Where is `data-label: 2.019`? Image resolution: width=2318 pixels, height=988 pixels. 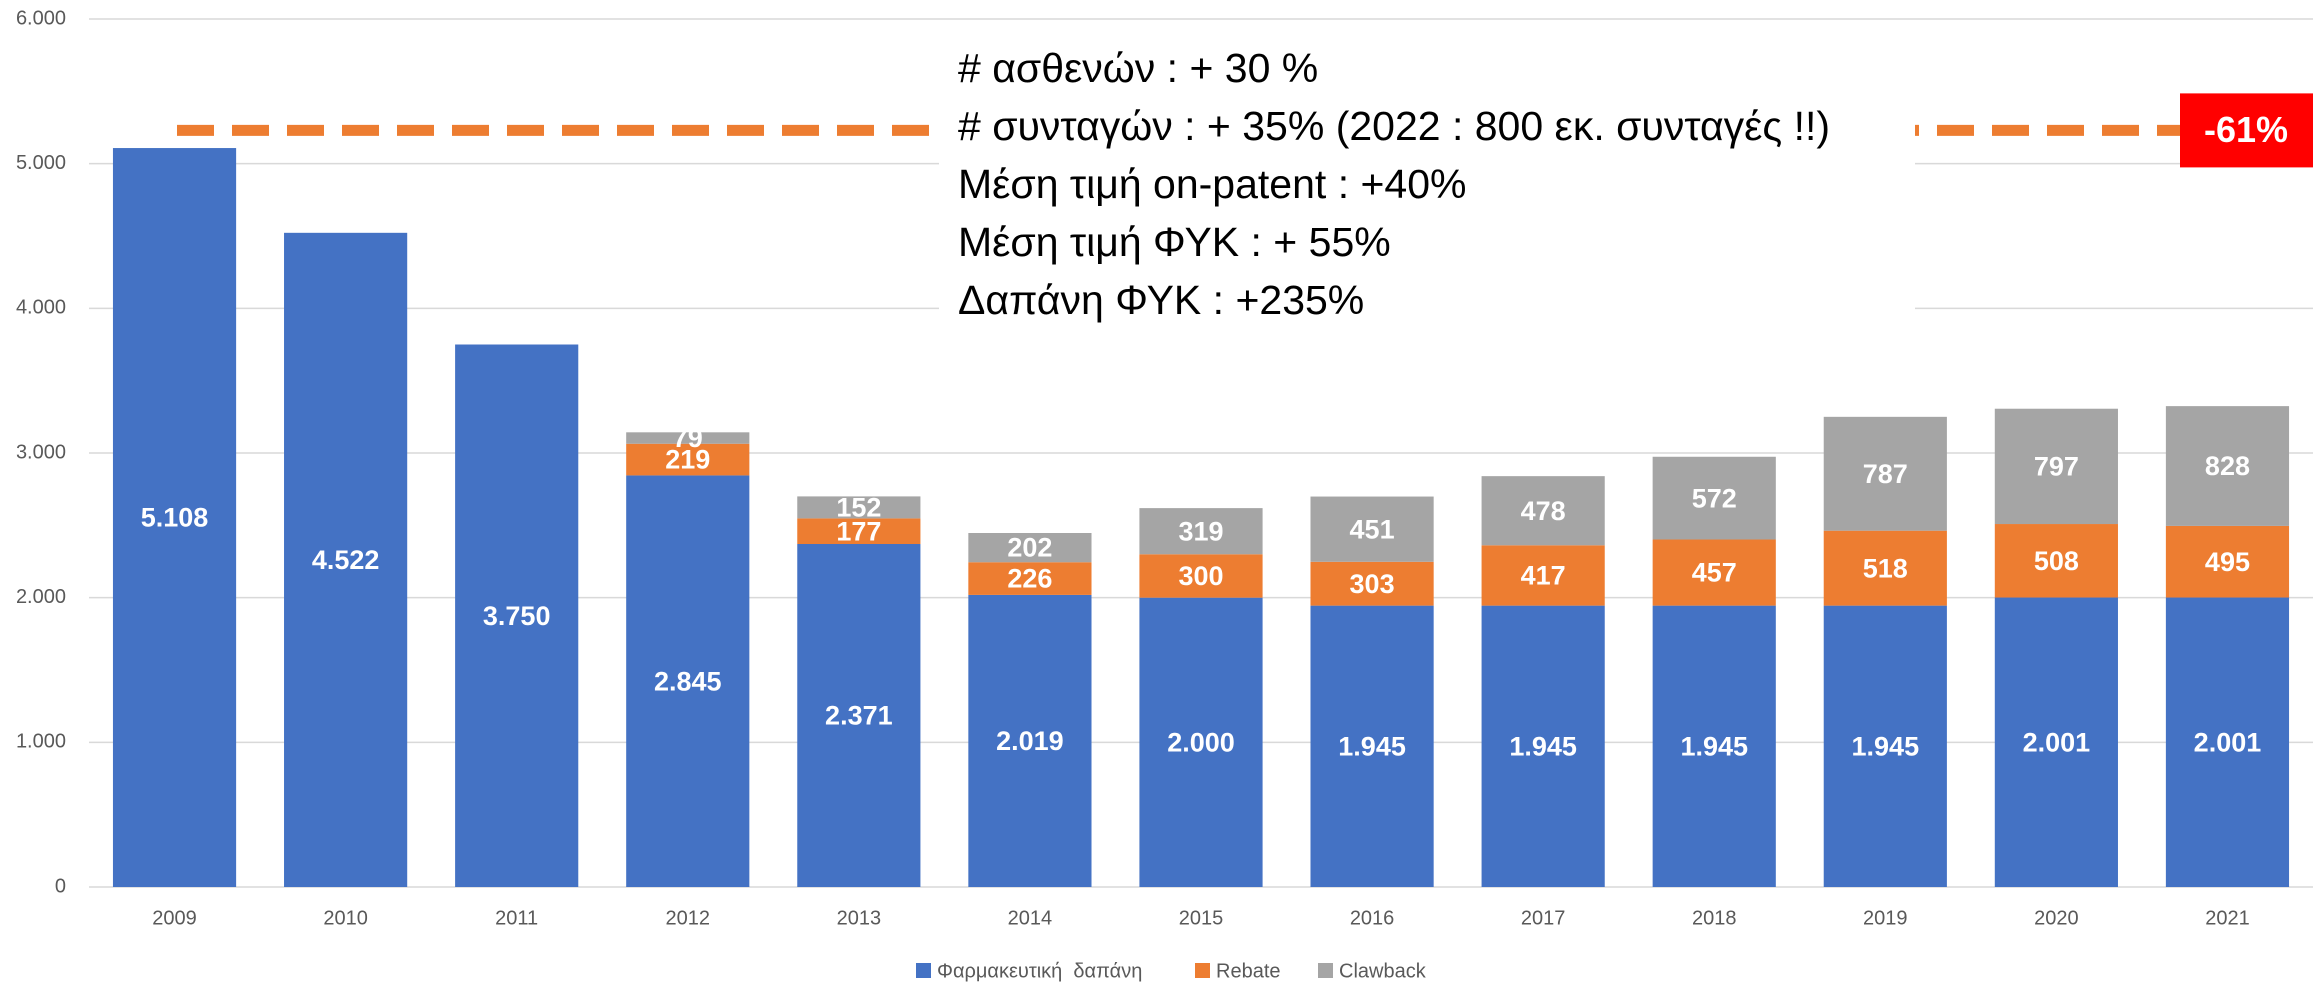
data-label: 2.019 is located at coordinates (1030, 741).